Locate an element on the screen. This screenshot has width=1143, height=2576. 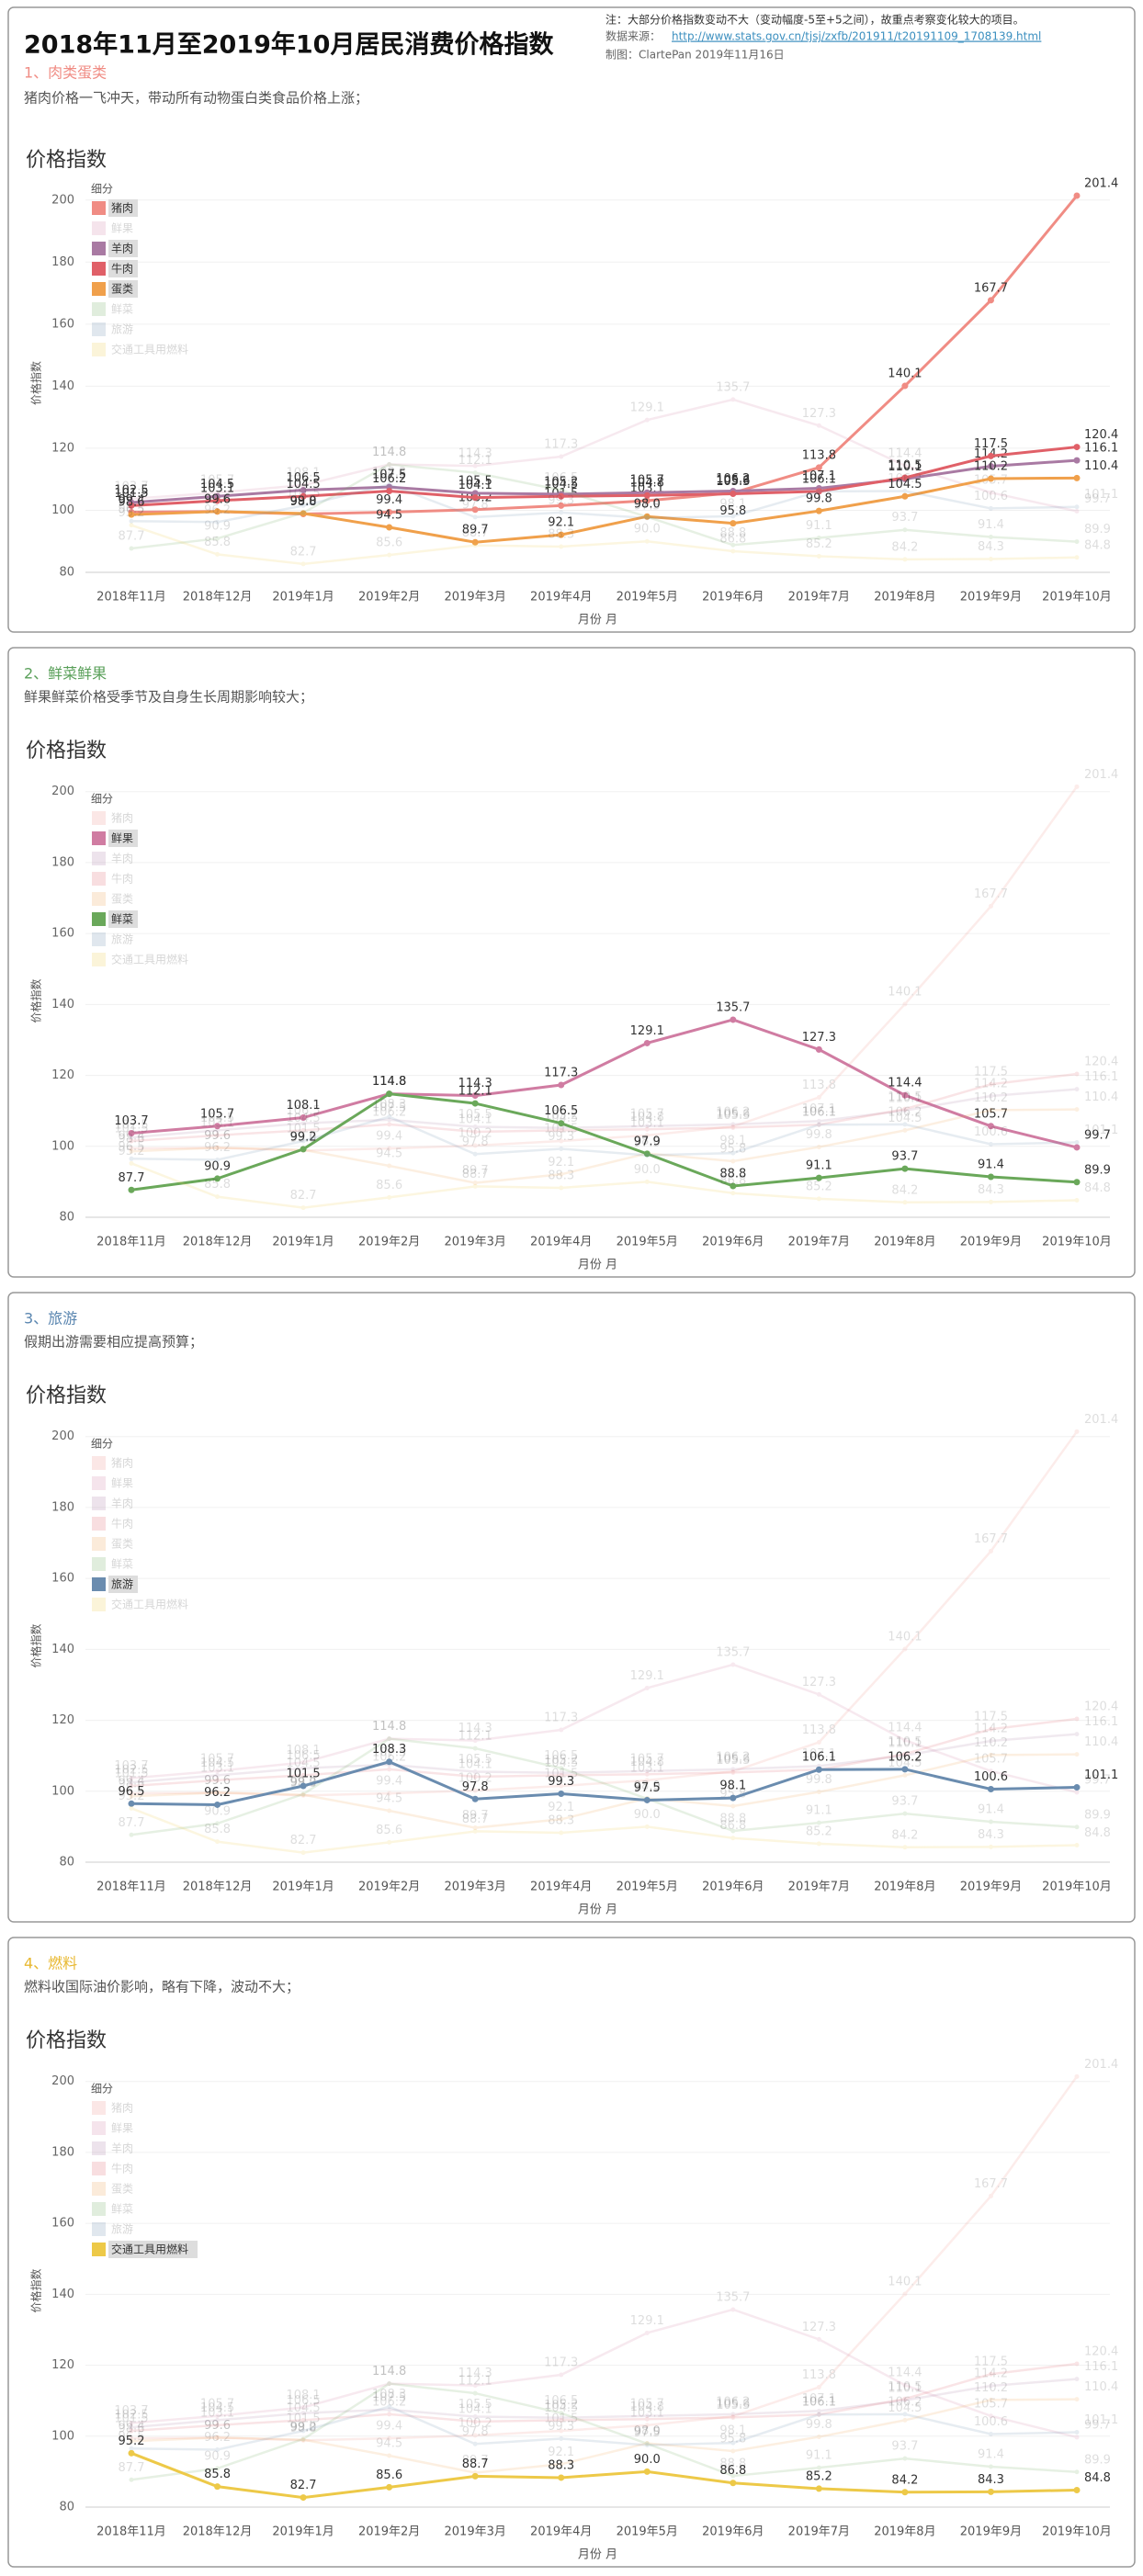
data-label: 99.6 is located at coordinates (217, 1781).